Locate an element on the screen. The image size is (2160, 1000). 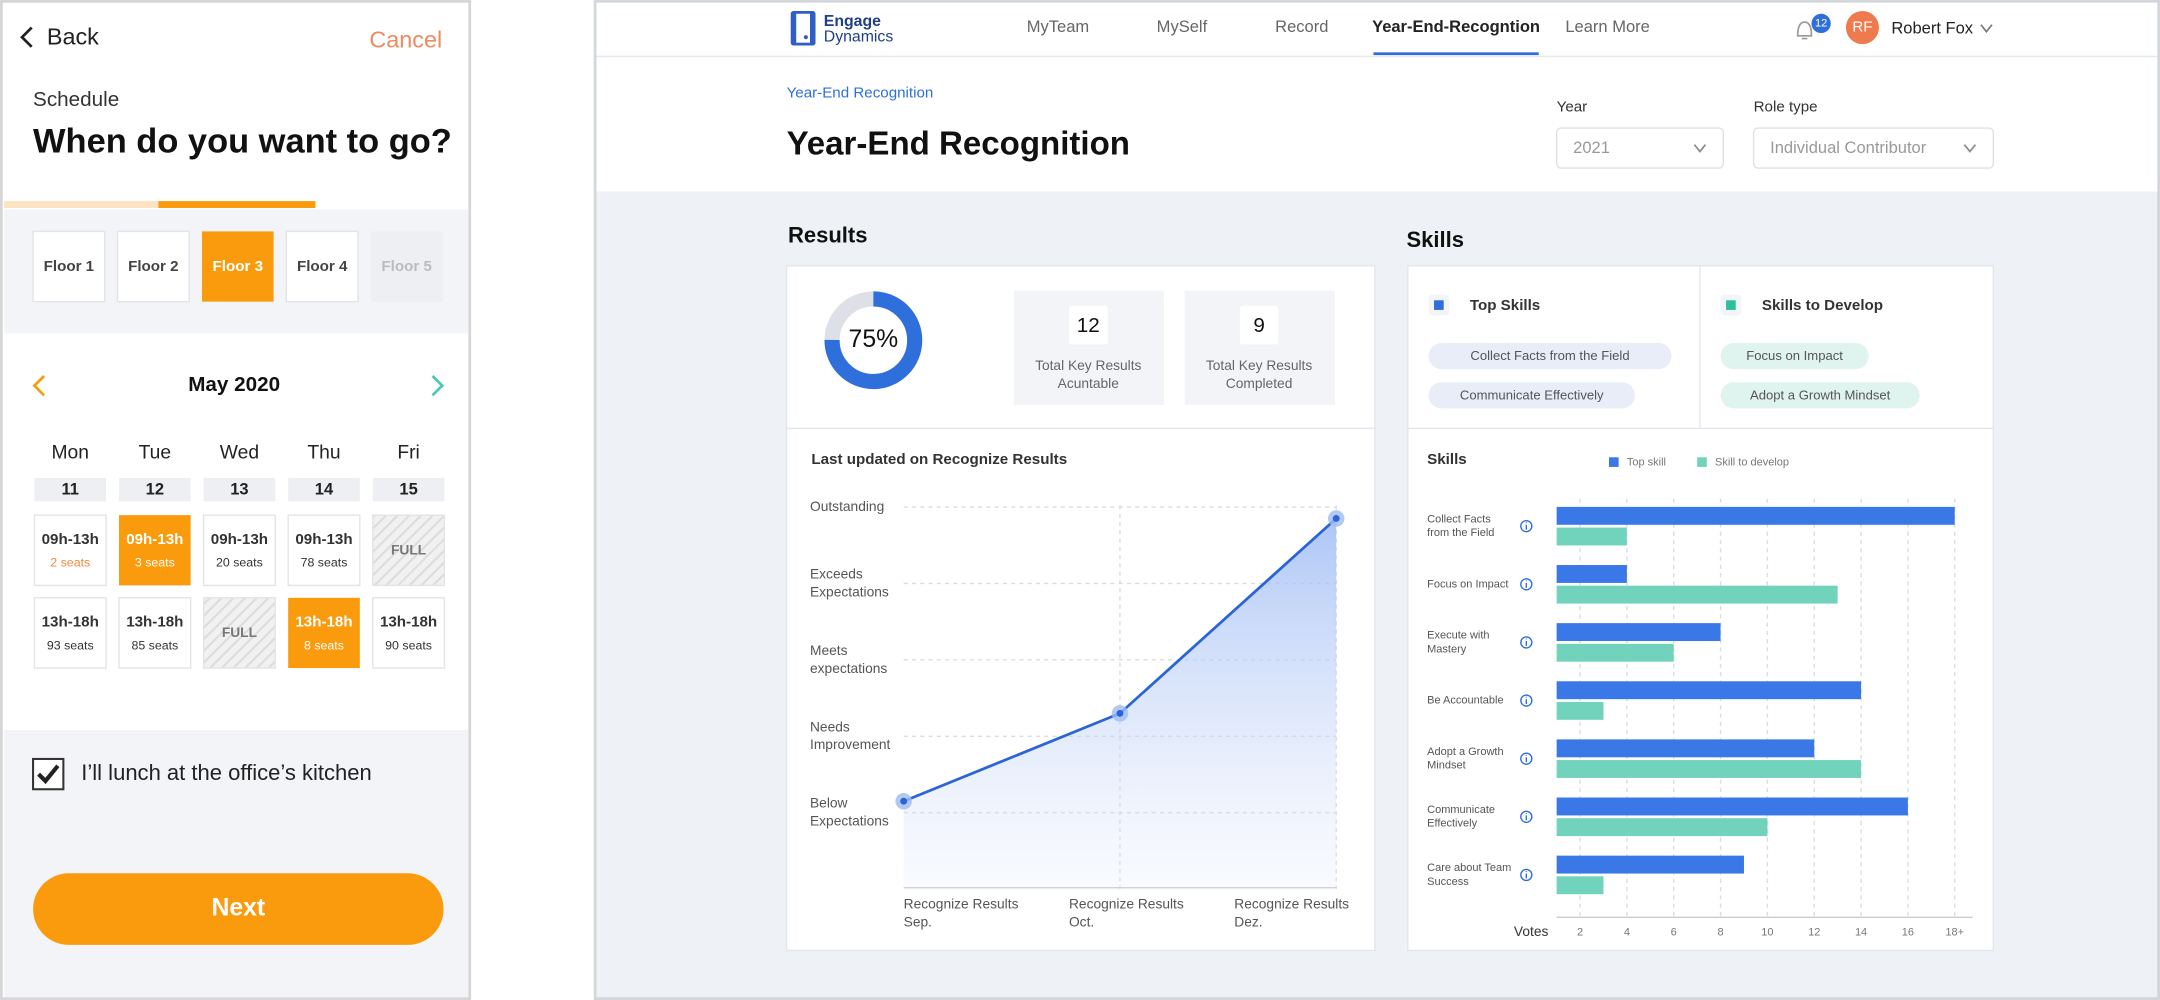
floor-label: Floor 3 is located at coordinates (238, 266).